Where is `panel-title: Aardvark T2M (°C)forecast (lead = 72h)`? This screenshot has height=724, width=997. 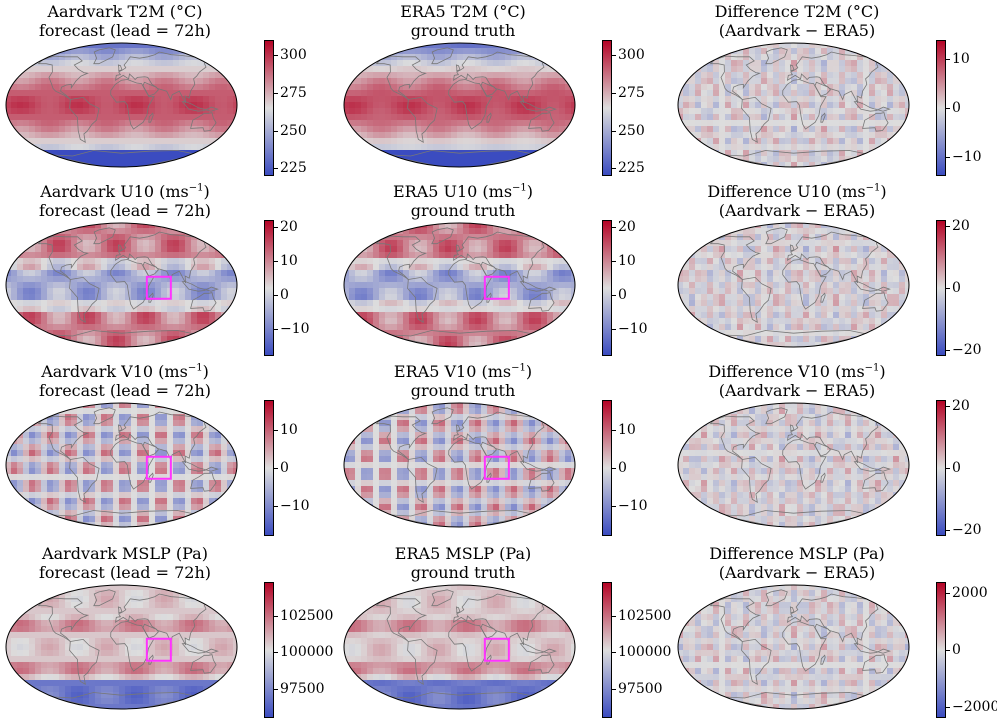 panel-title: Aardvark T2M (°C)forecast (lead = 72h) is located at coordinates (125, 21).